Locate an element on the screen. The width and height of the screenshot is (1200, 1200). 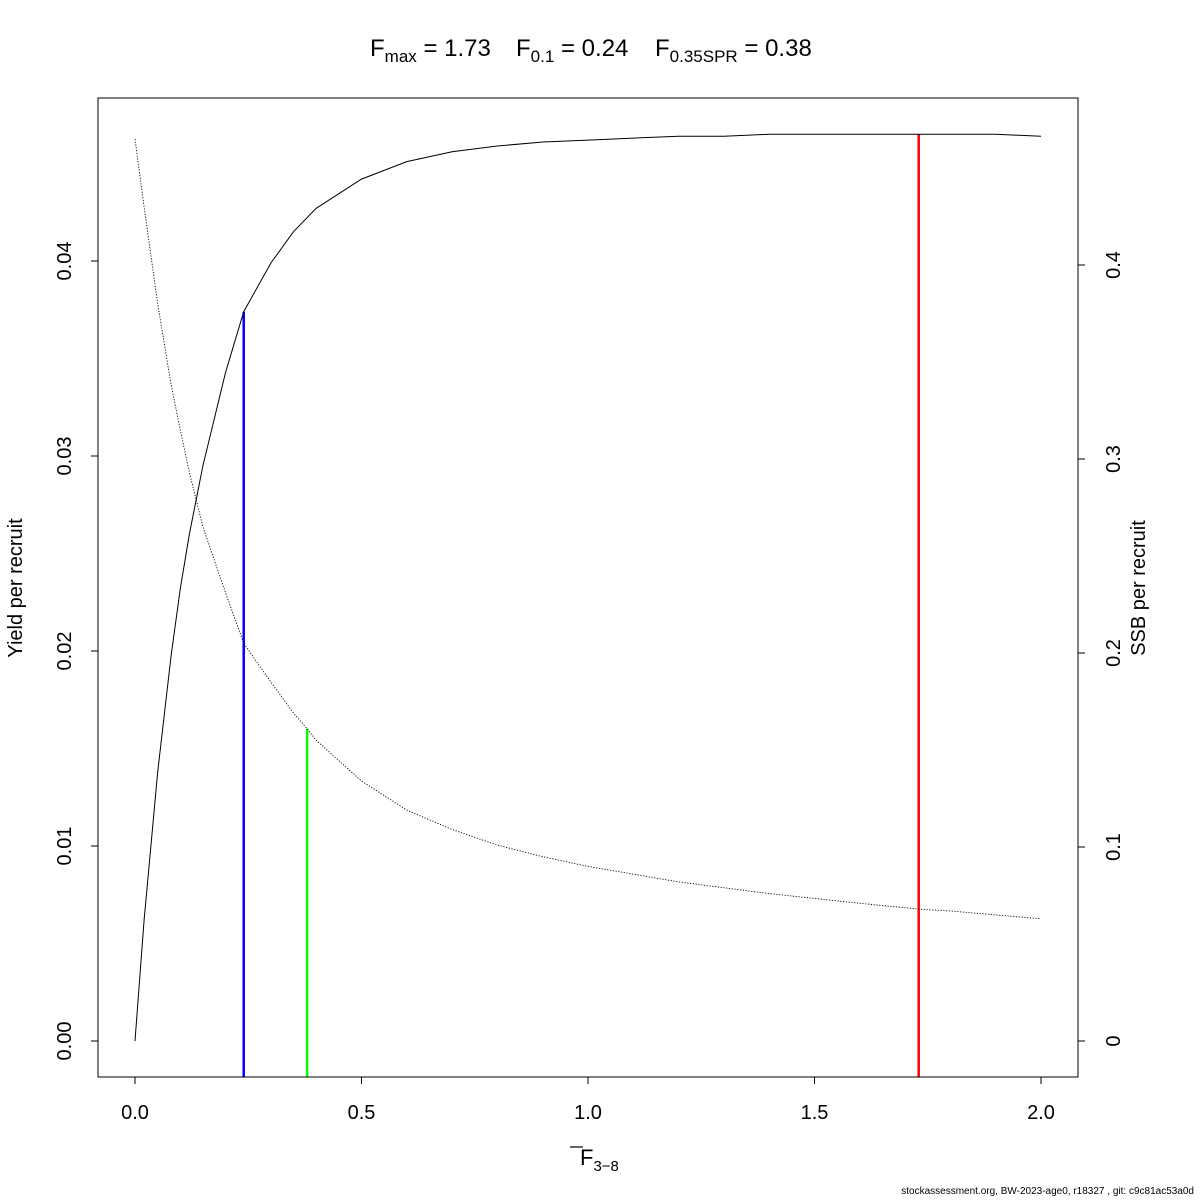
y-right-tick-label: 0.3 is located at coordinates (1114, 459).